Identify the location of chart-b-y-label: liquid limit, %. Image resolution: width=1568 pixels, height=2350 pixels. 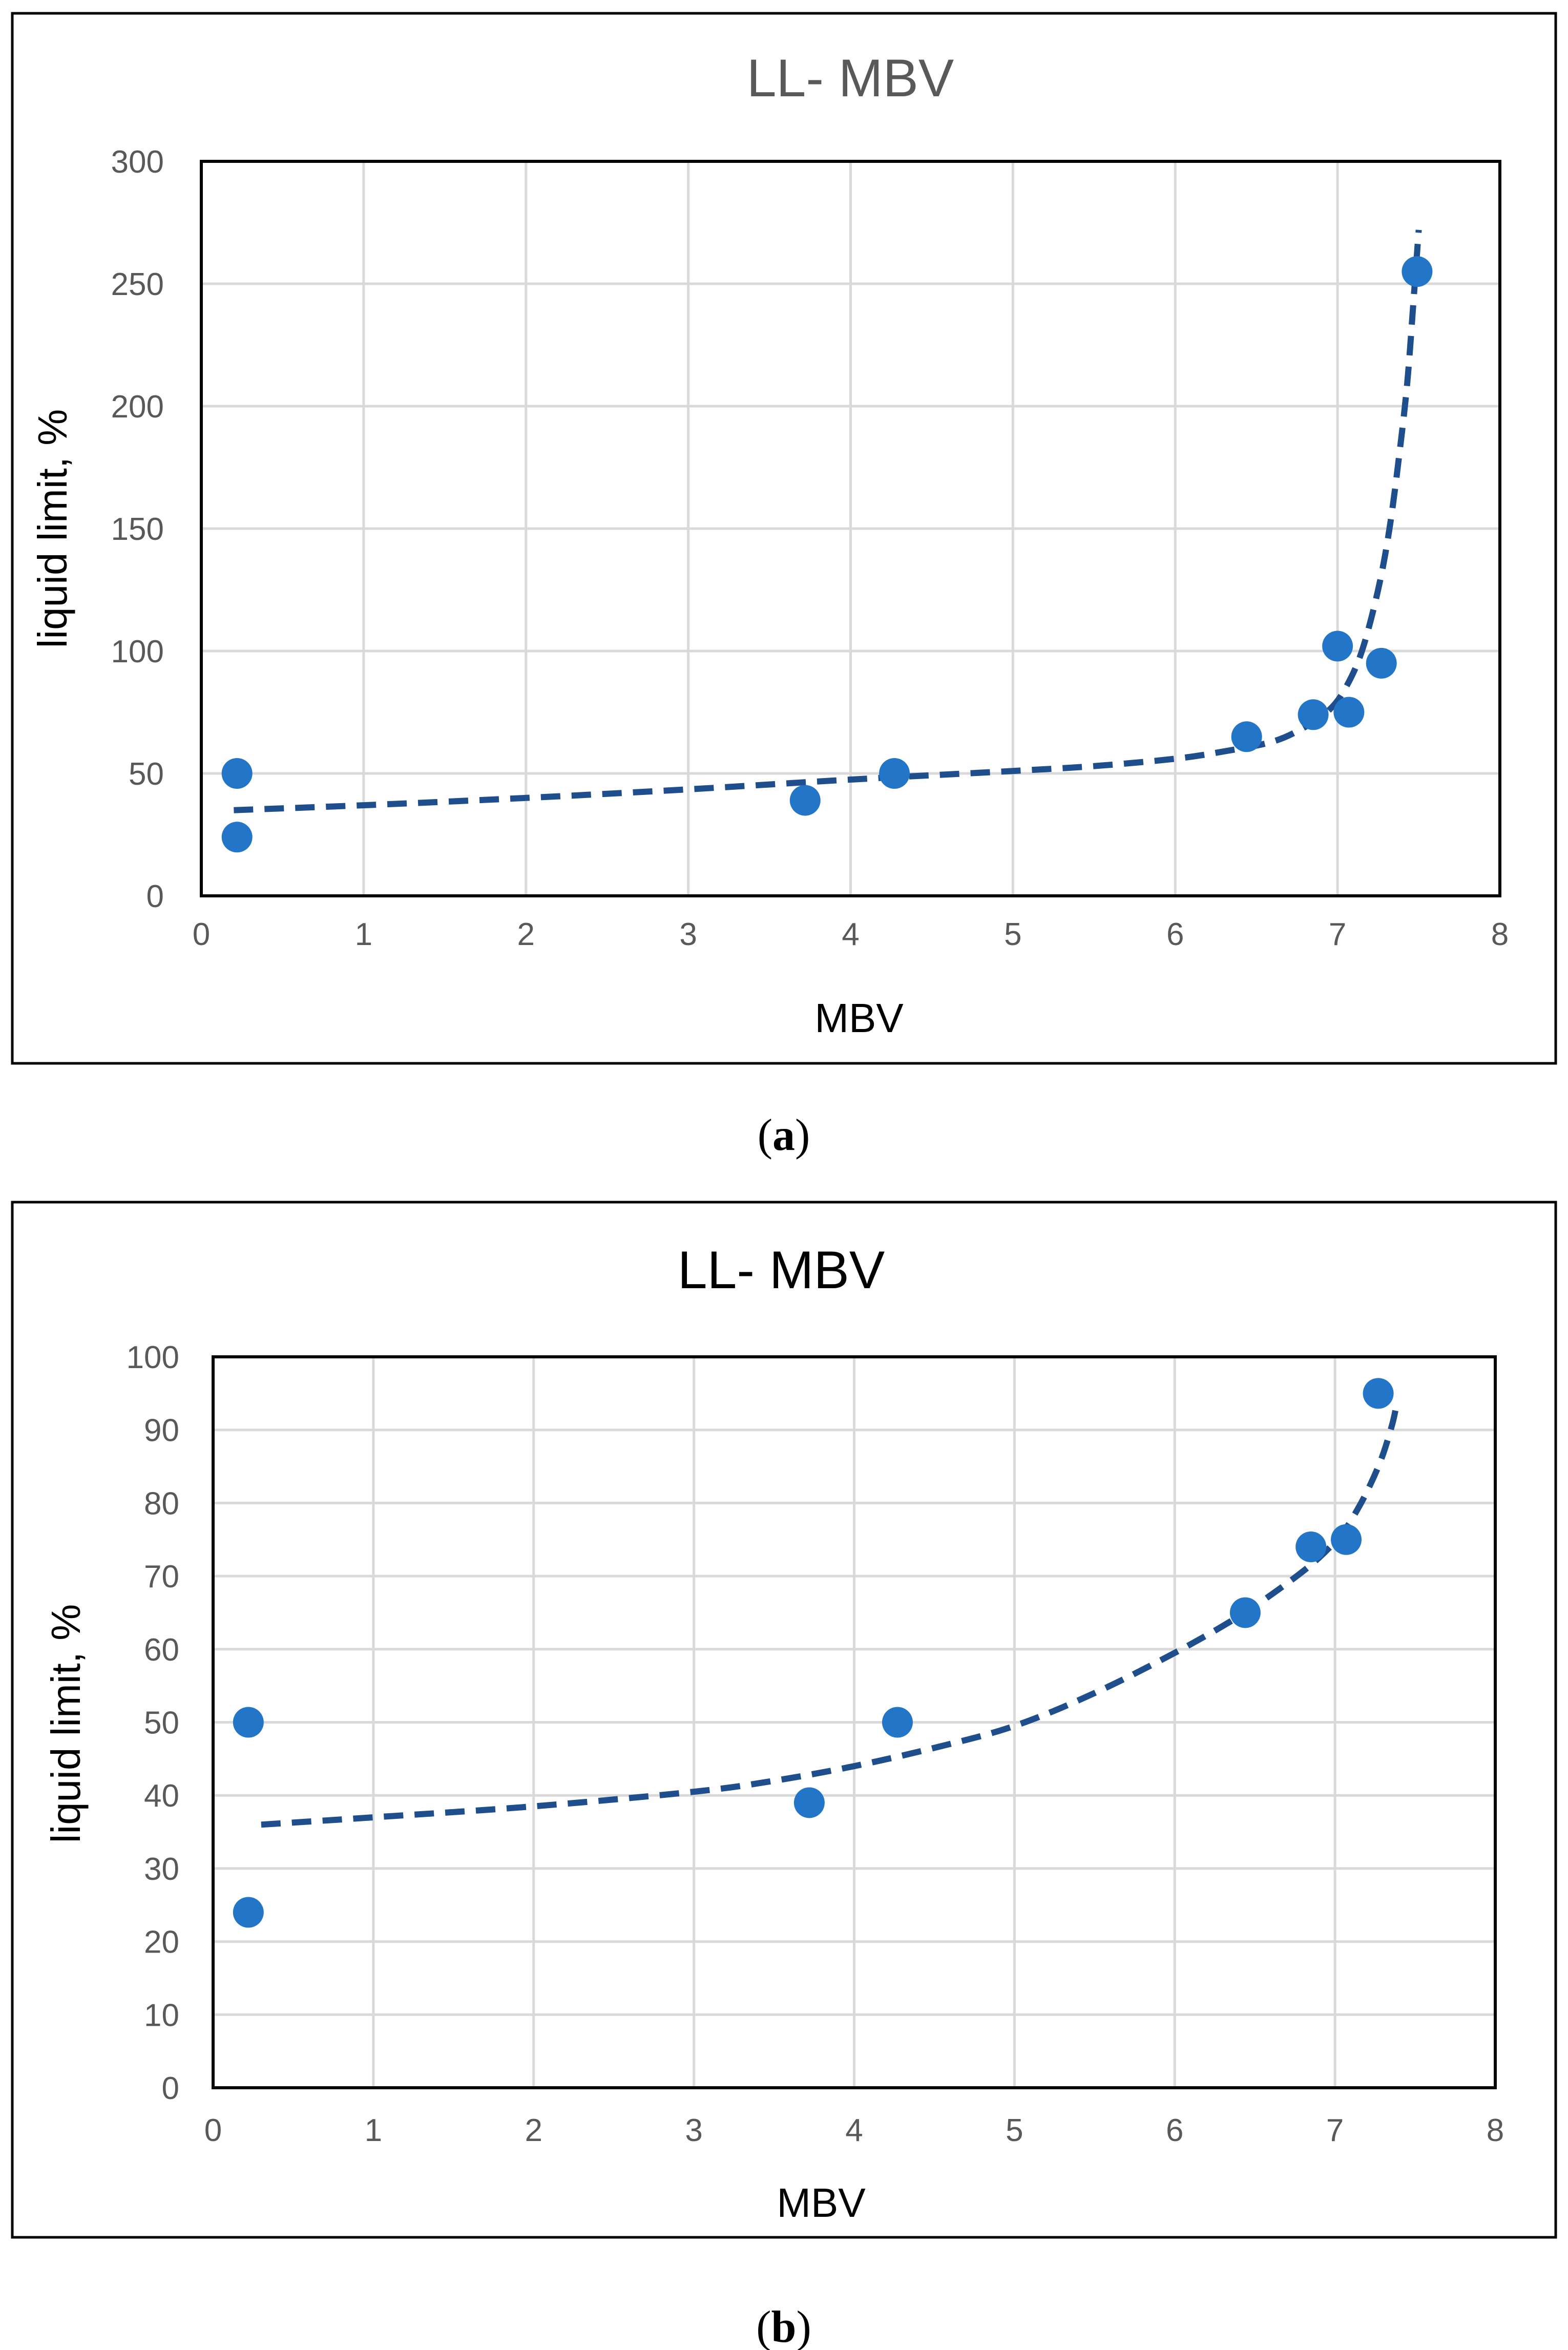
(66, 1724).